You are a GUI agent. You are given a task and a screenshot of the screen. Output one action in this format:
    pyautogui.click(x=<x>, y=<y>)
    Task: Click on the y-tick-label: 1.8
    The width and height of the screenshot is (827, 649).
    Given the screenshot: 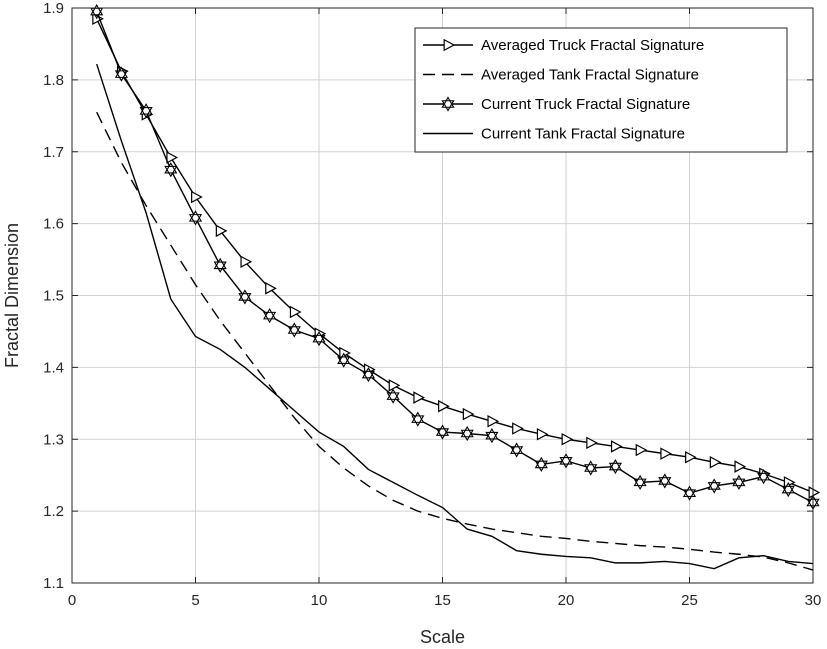 What is the action you would take?
    pyautogui.click(x=53, y=80)
    